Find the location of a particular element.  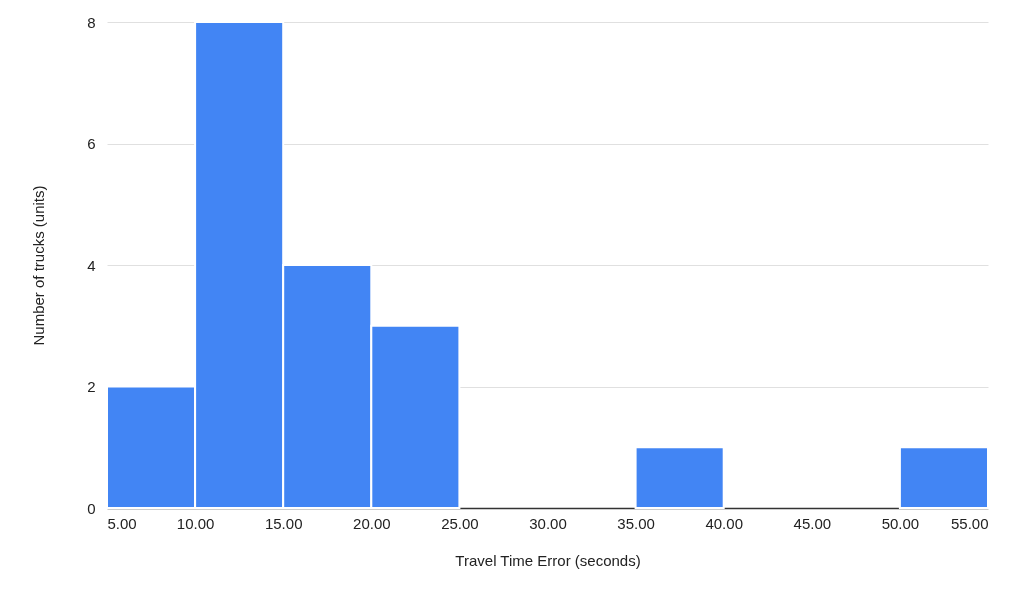

x-tick-label: 50.00 is located at coordinates (900, 523).